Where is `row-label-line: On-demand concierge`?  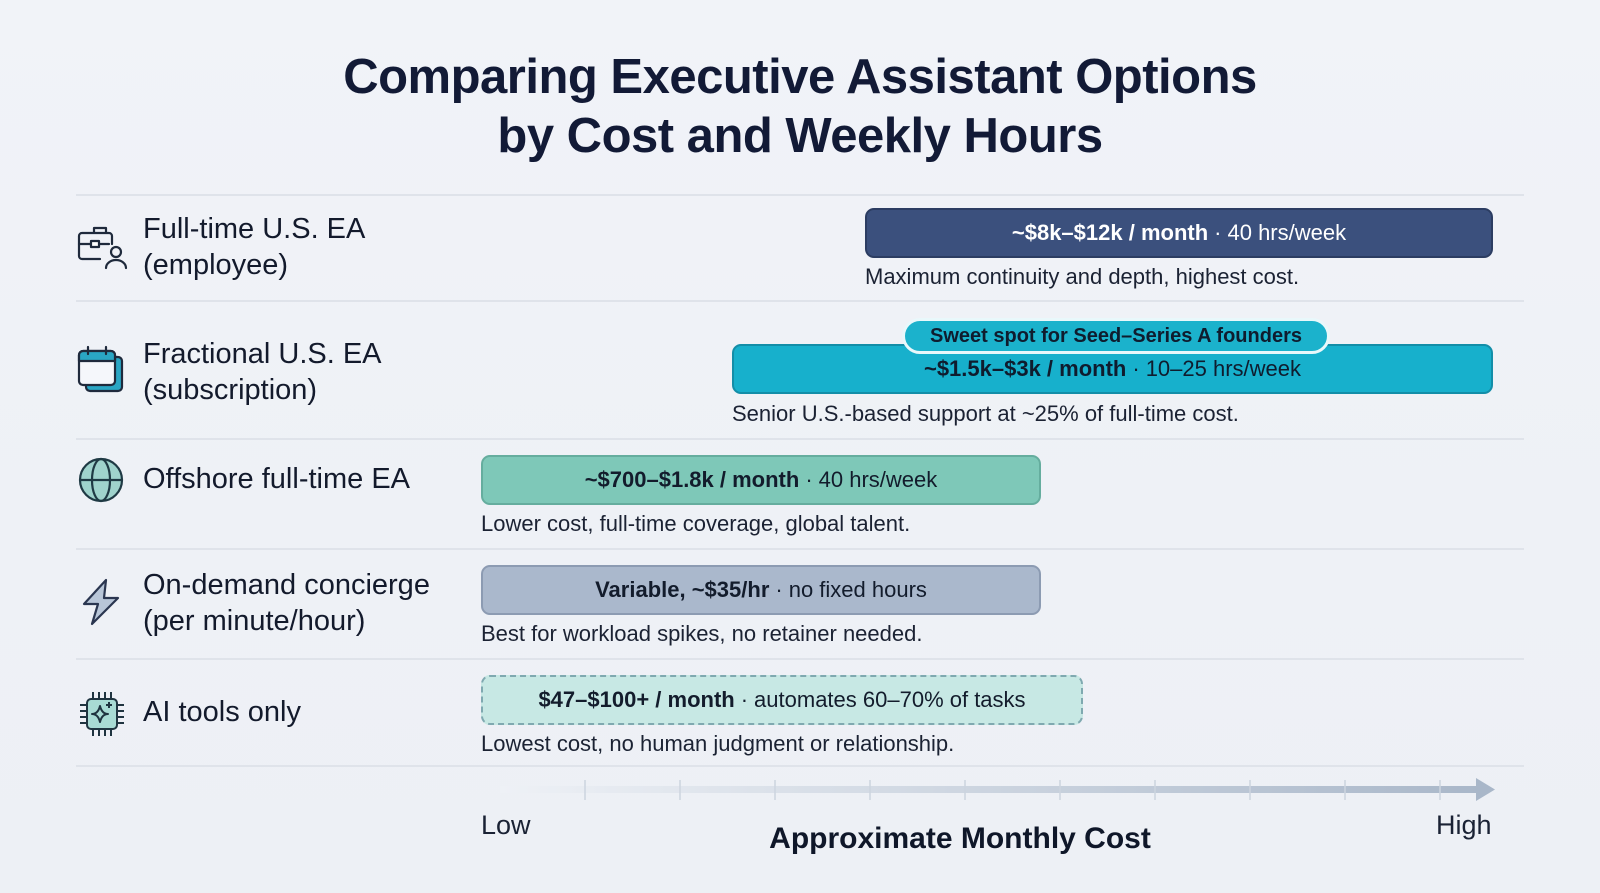
row-label-line: On-demand concierge is located at coordinates (286, 585).